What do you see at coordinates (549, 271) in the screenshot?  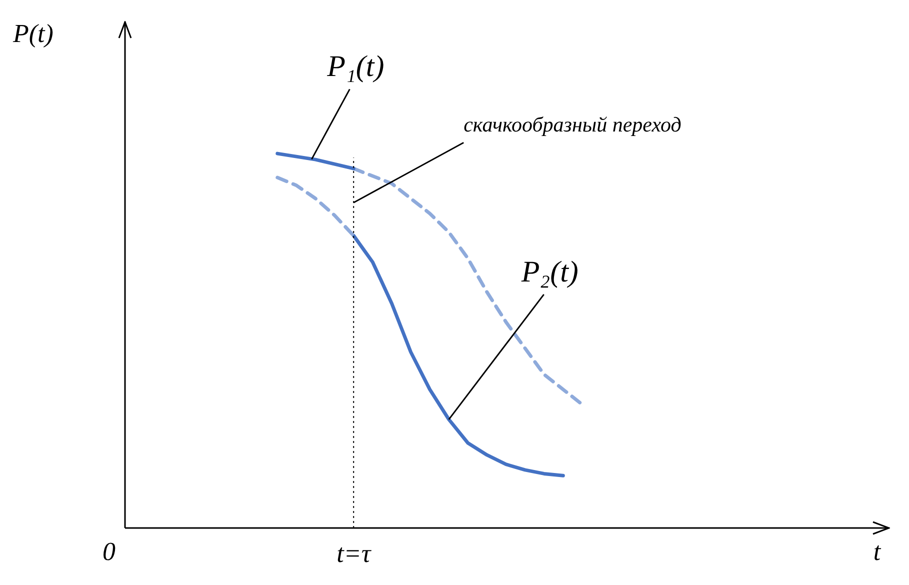 I see `annotation: P₂(t)` at bounding box center [549, 271].